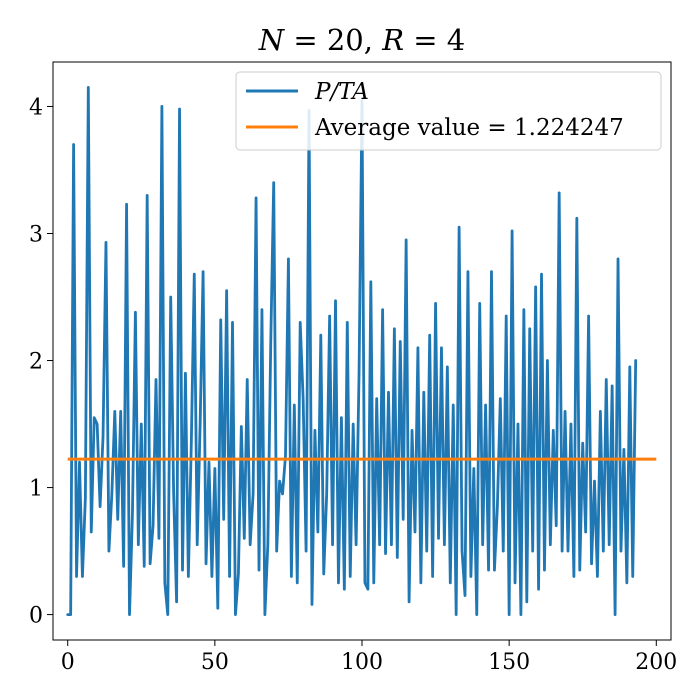 This screenshot has width=700, height=700. What do you see at coordinates (36, 362) in the screenshot?
I see `y-tick-label: 2` at bounding box center [36, 362].